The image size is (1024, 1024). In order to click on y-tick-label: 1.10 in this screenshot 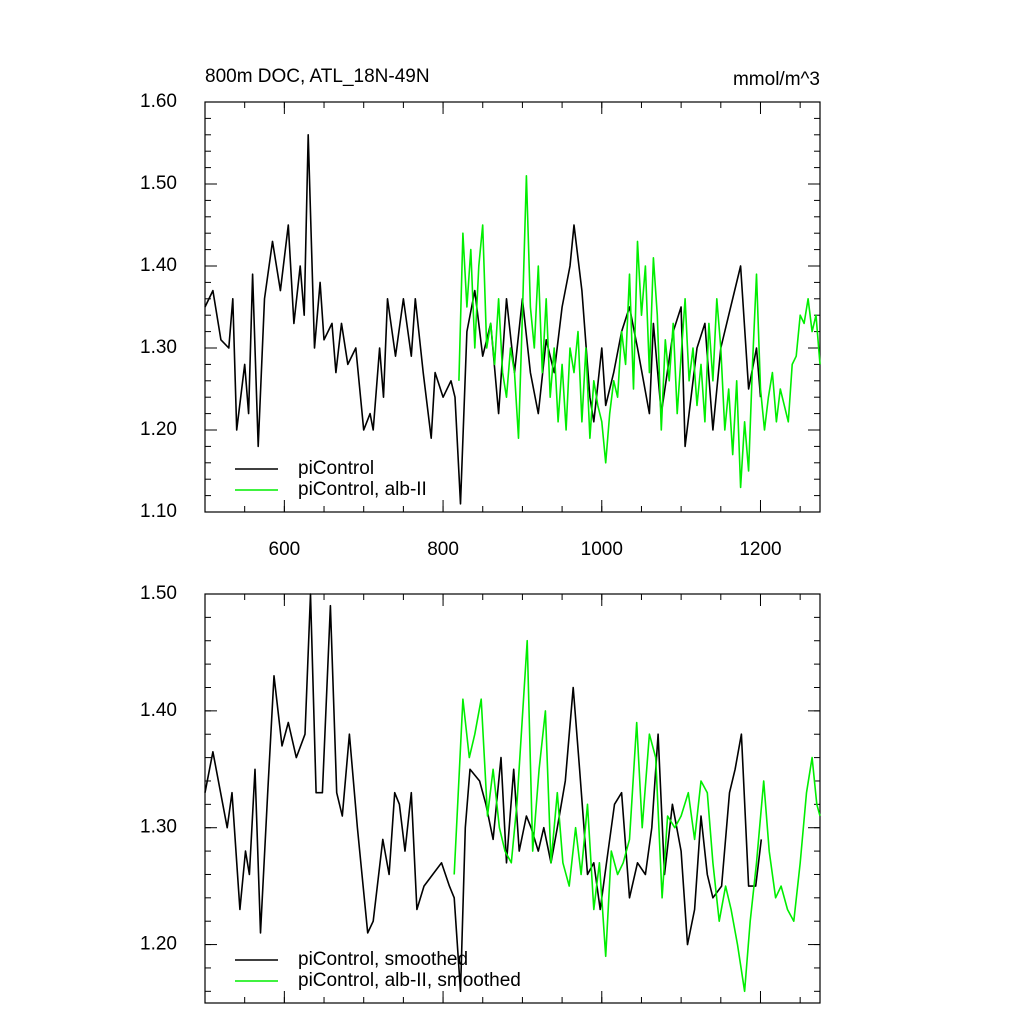, I will do `click(158, 511)`.